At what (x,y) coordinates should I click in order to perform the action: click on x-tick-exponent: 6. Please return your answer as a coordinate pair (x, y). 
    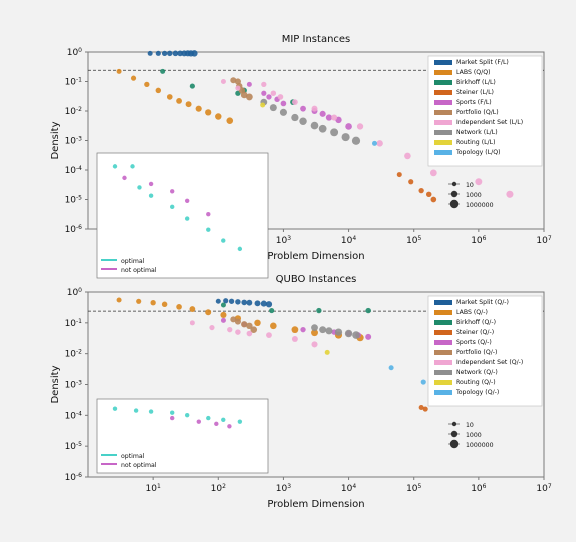
    Looking at the image, I should click on (485, 238).